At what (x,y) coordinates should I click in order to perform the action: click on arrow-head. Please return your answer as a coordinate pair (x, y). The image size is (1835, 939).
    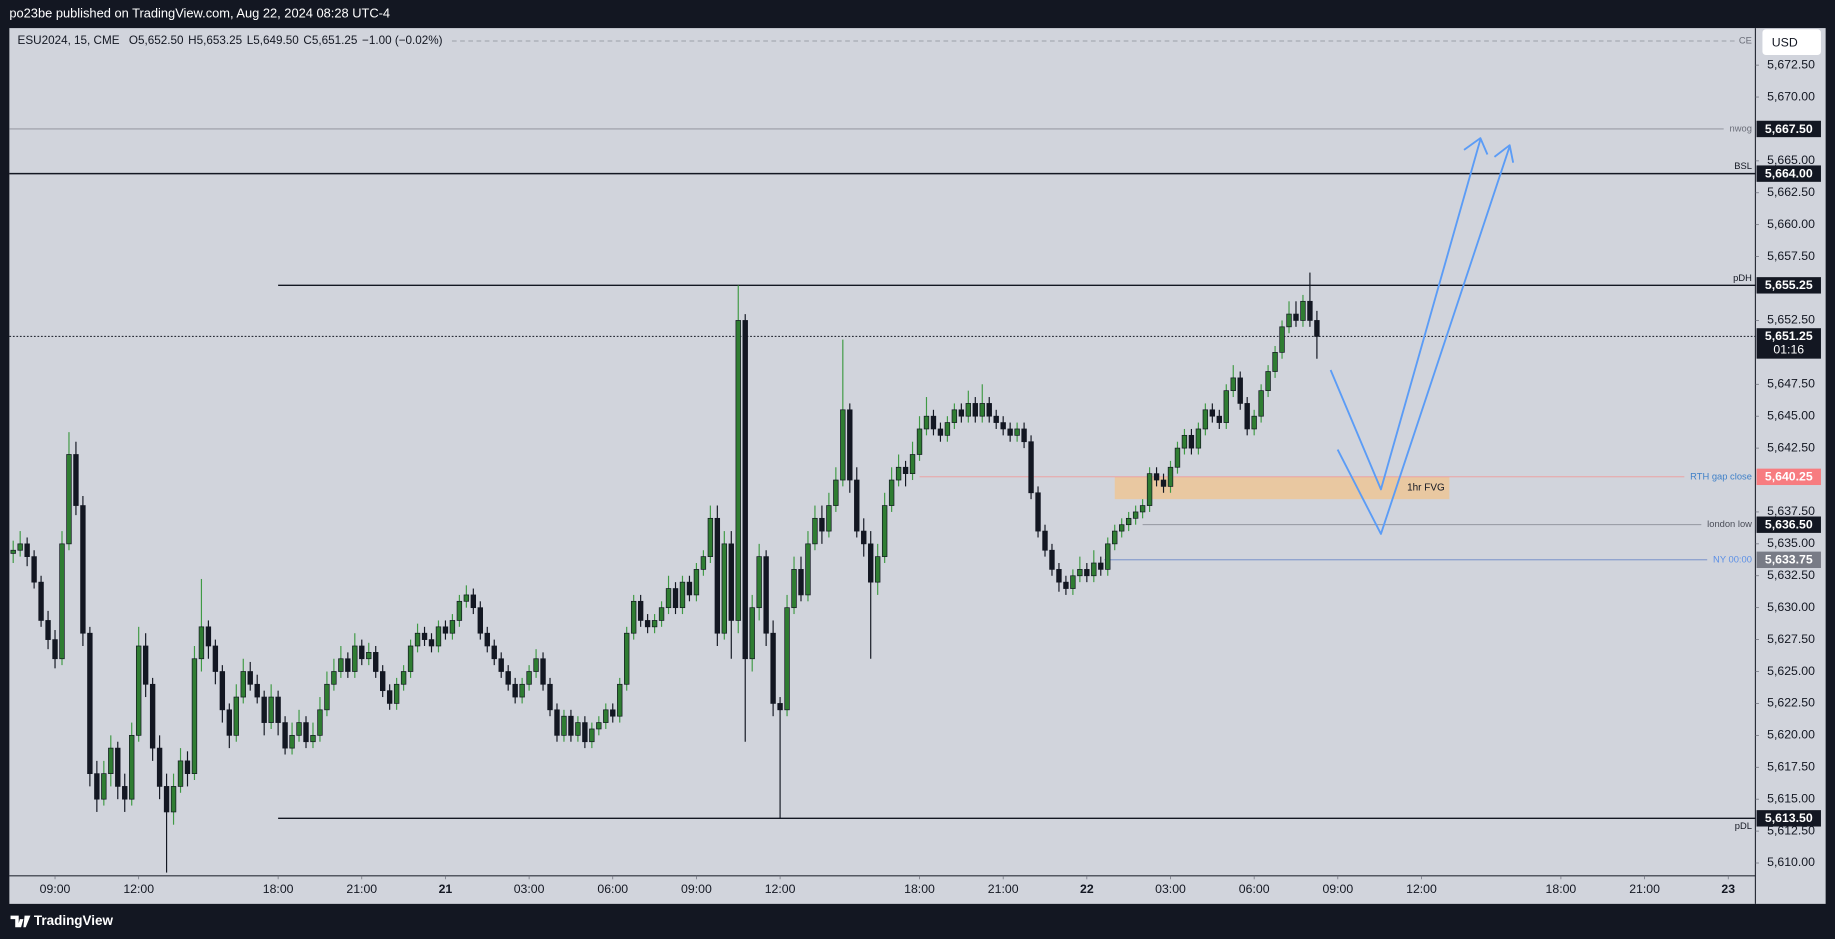
    Looking at the image, I should click on (1476, 146).